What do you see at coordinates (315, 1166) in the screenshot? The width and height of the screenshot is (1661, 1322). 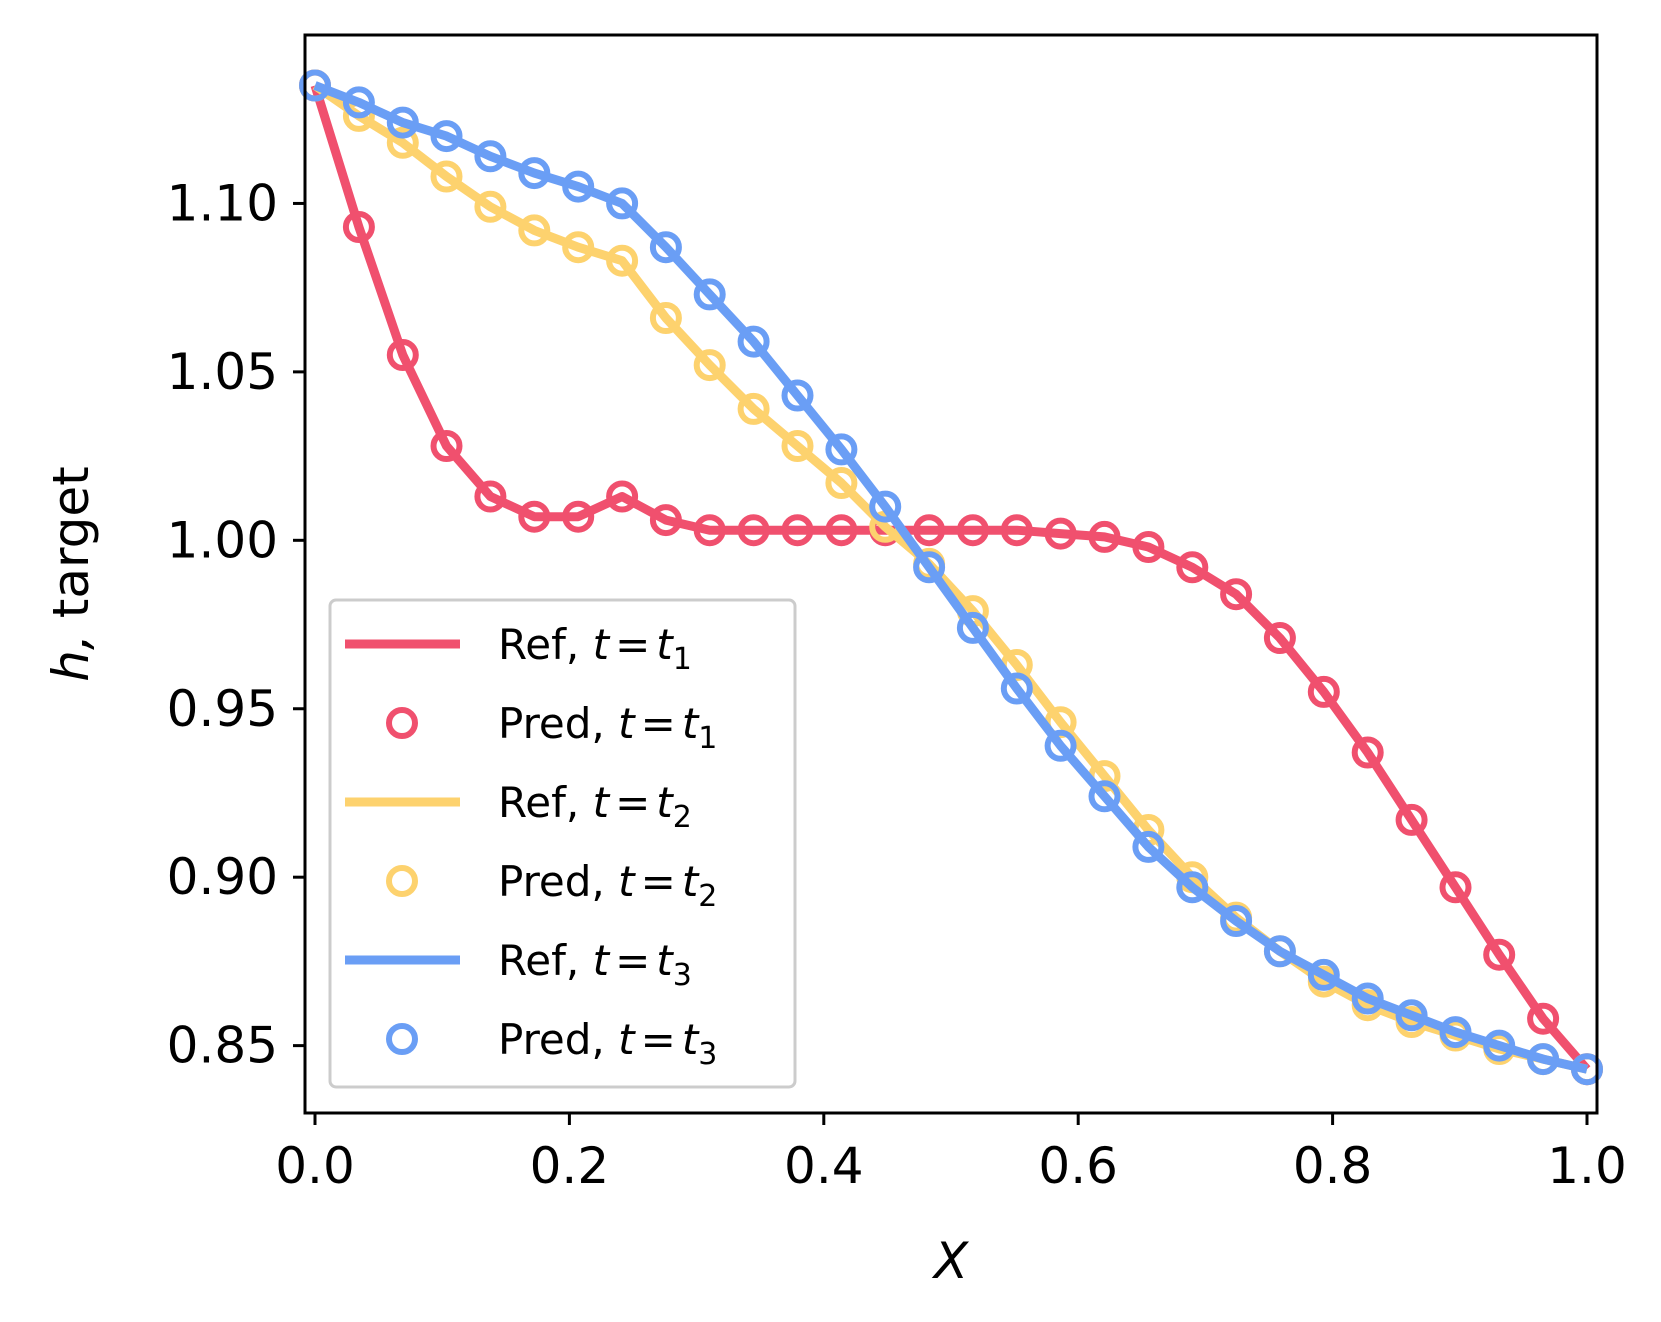 I see `x-tick-label: 0.0` at bounding box center [315, 1166].